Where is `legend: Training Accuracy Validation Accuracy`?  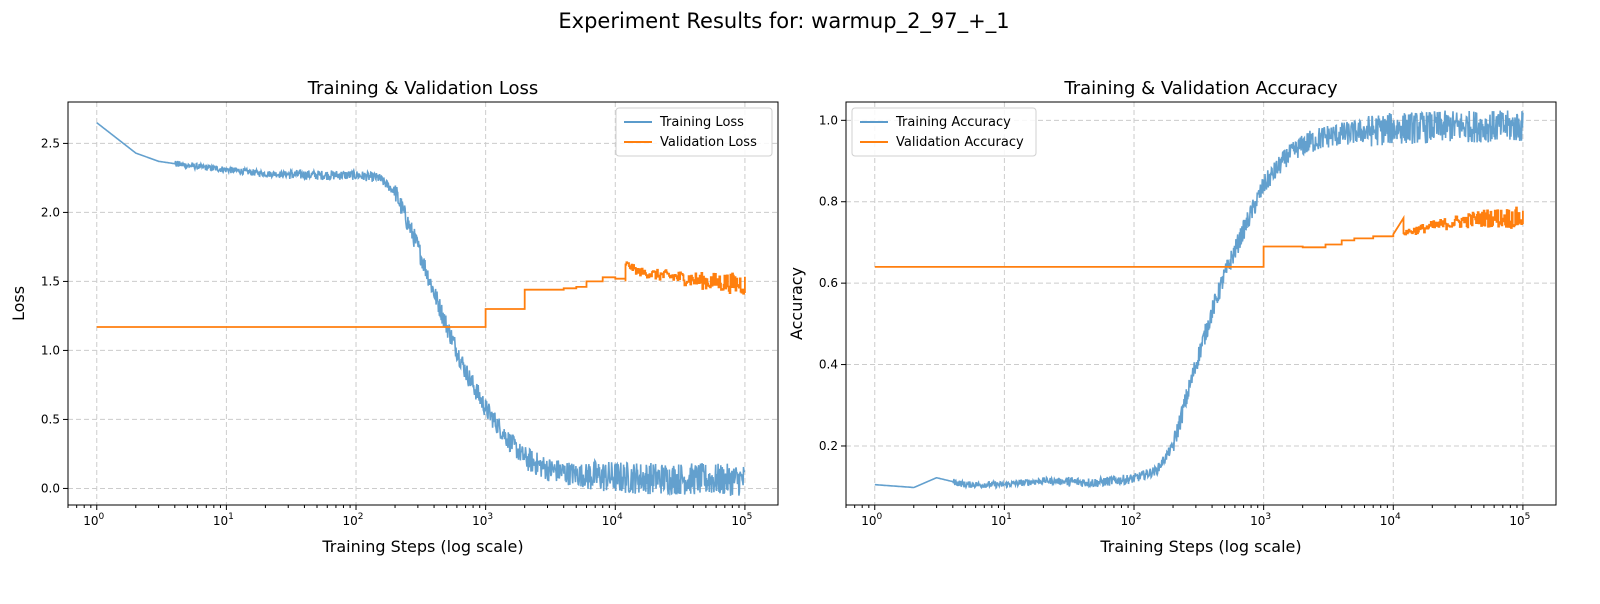
legend: Training Accuracy Validation Accuracy is located at coordinates (944, 132).